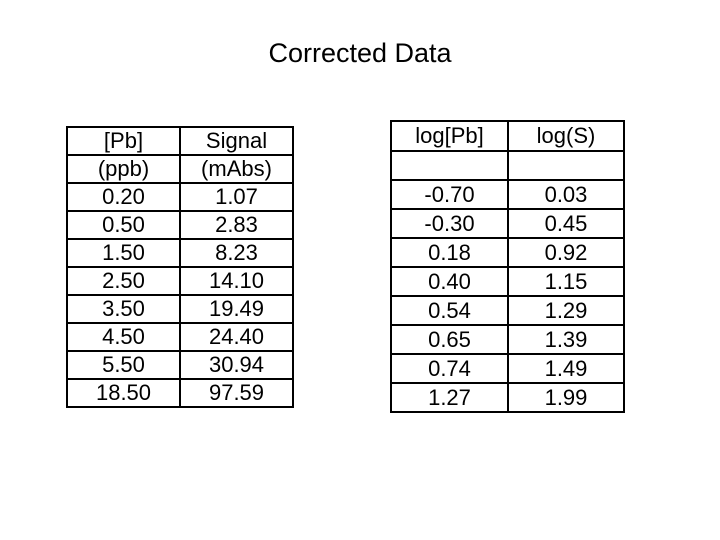 This screenshot has width=720, height=540. I want to click on table-header-row: log[Pb] log(S), so click(507, 136).